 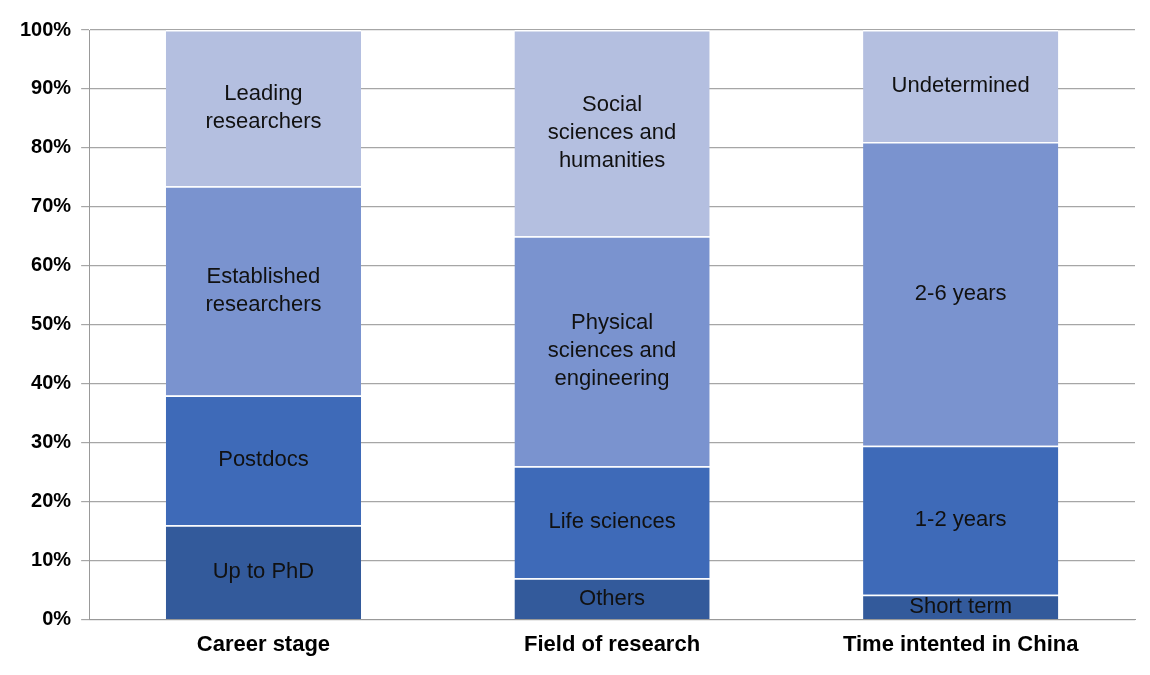 I want to click on y-tick-label: 70%, so click(x=51, y=205).